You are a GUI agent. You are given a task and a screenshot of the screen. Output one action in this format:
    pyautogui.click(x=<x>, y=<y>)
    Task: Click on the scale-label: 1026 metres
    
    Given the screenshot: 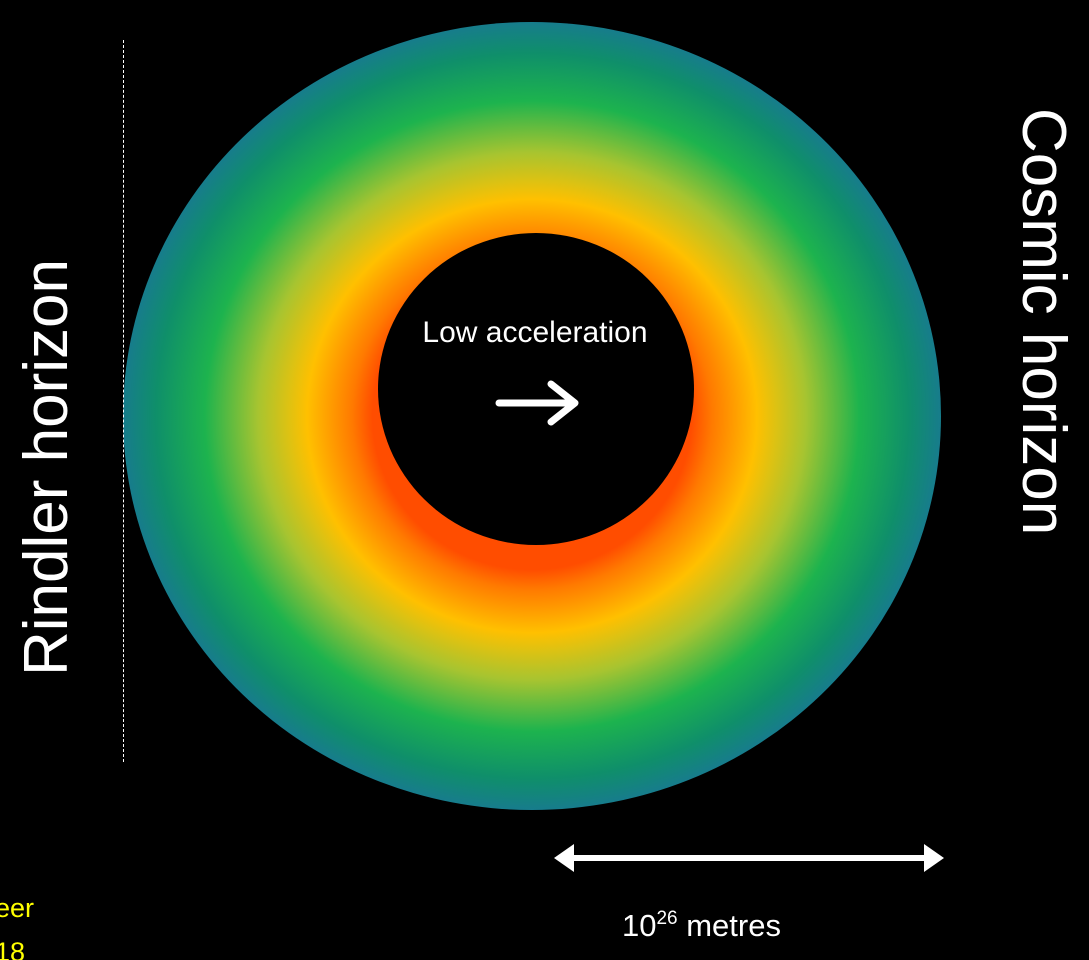 What is the action you would take?
    pyautogui.click(x=701, y=926)
    